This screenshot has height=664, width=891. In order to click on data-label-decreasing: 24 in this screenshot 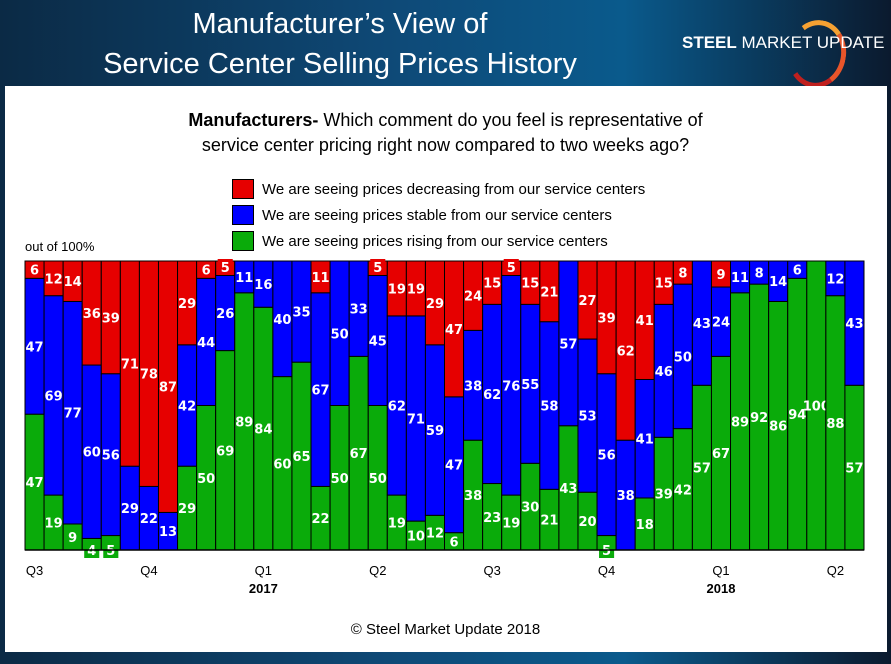, I will do `click(473, 297)`.